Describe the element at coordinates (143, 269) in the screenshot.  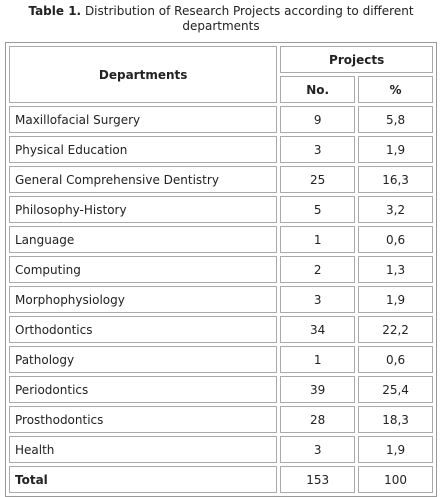
I see `department: Computing` at that location.